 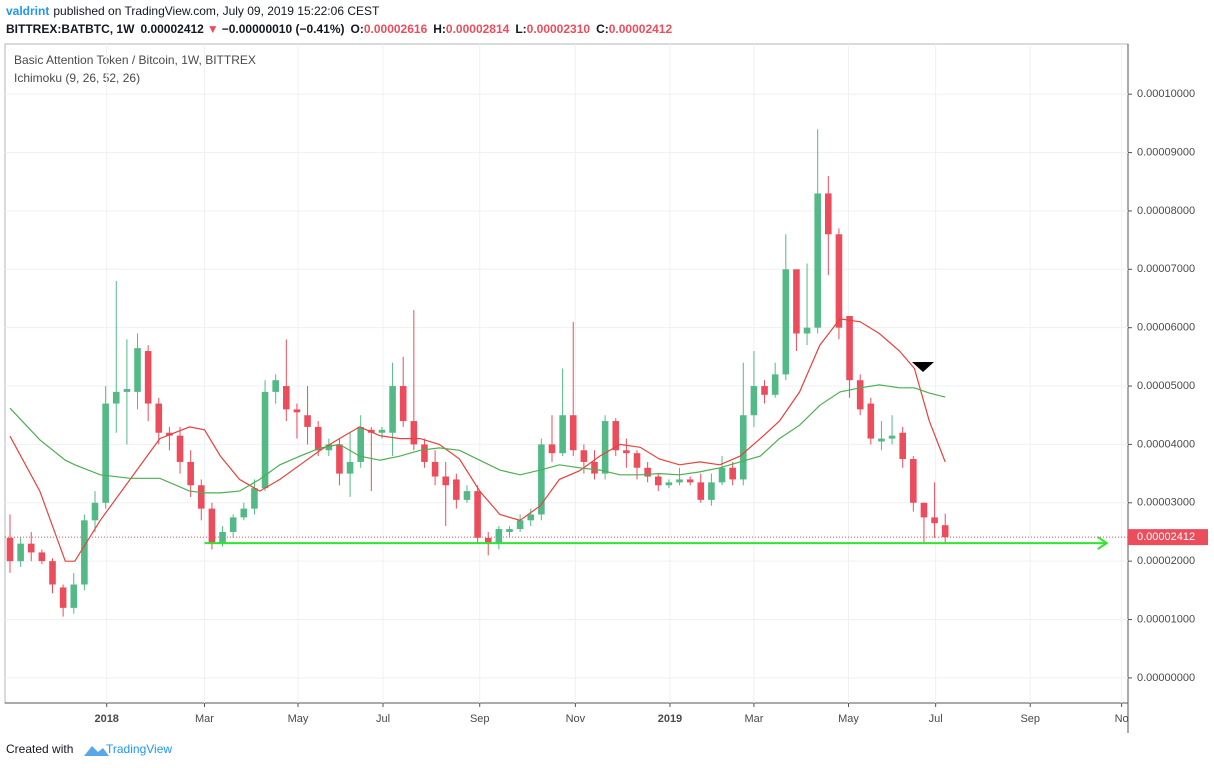 I want to click on ohlc-label: C:, so click(x=602, y=29).